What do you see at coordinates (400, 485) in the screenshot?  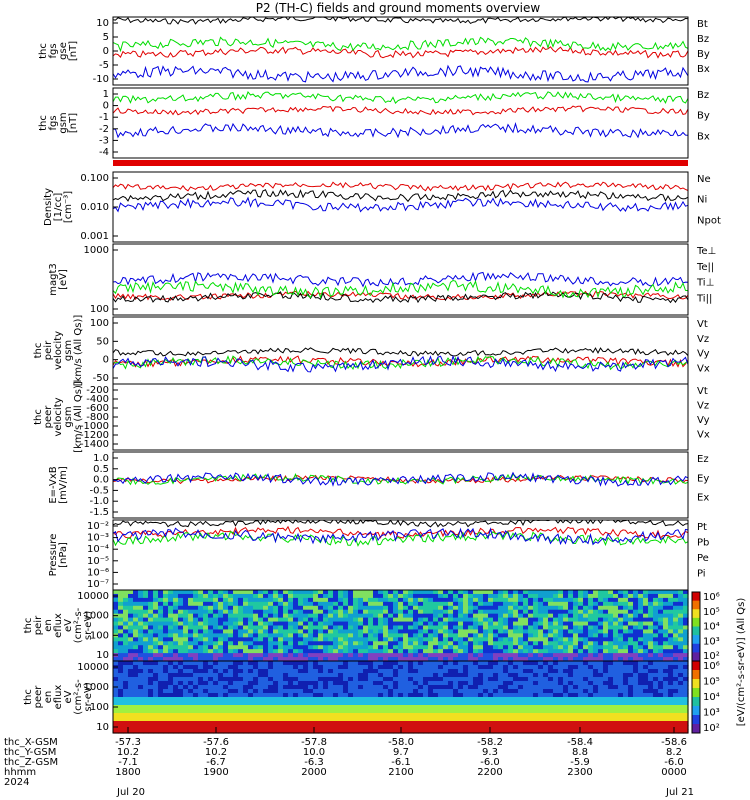 I see `panel-frame` at bounding box center [400, 485].